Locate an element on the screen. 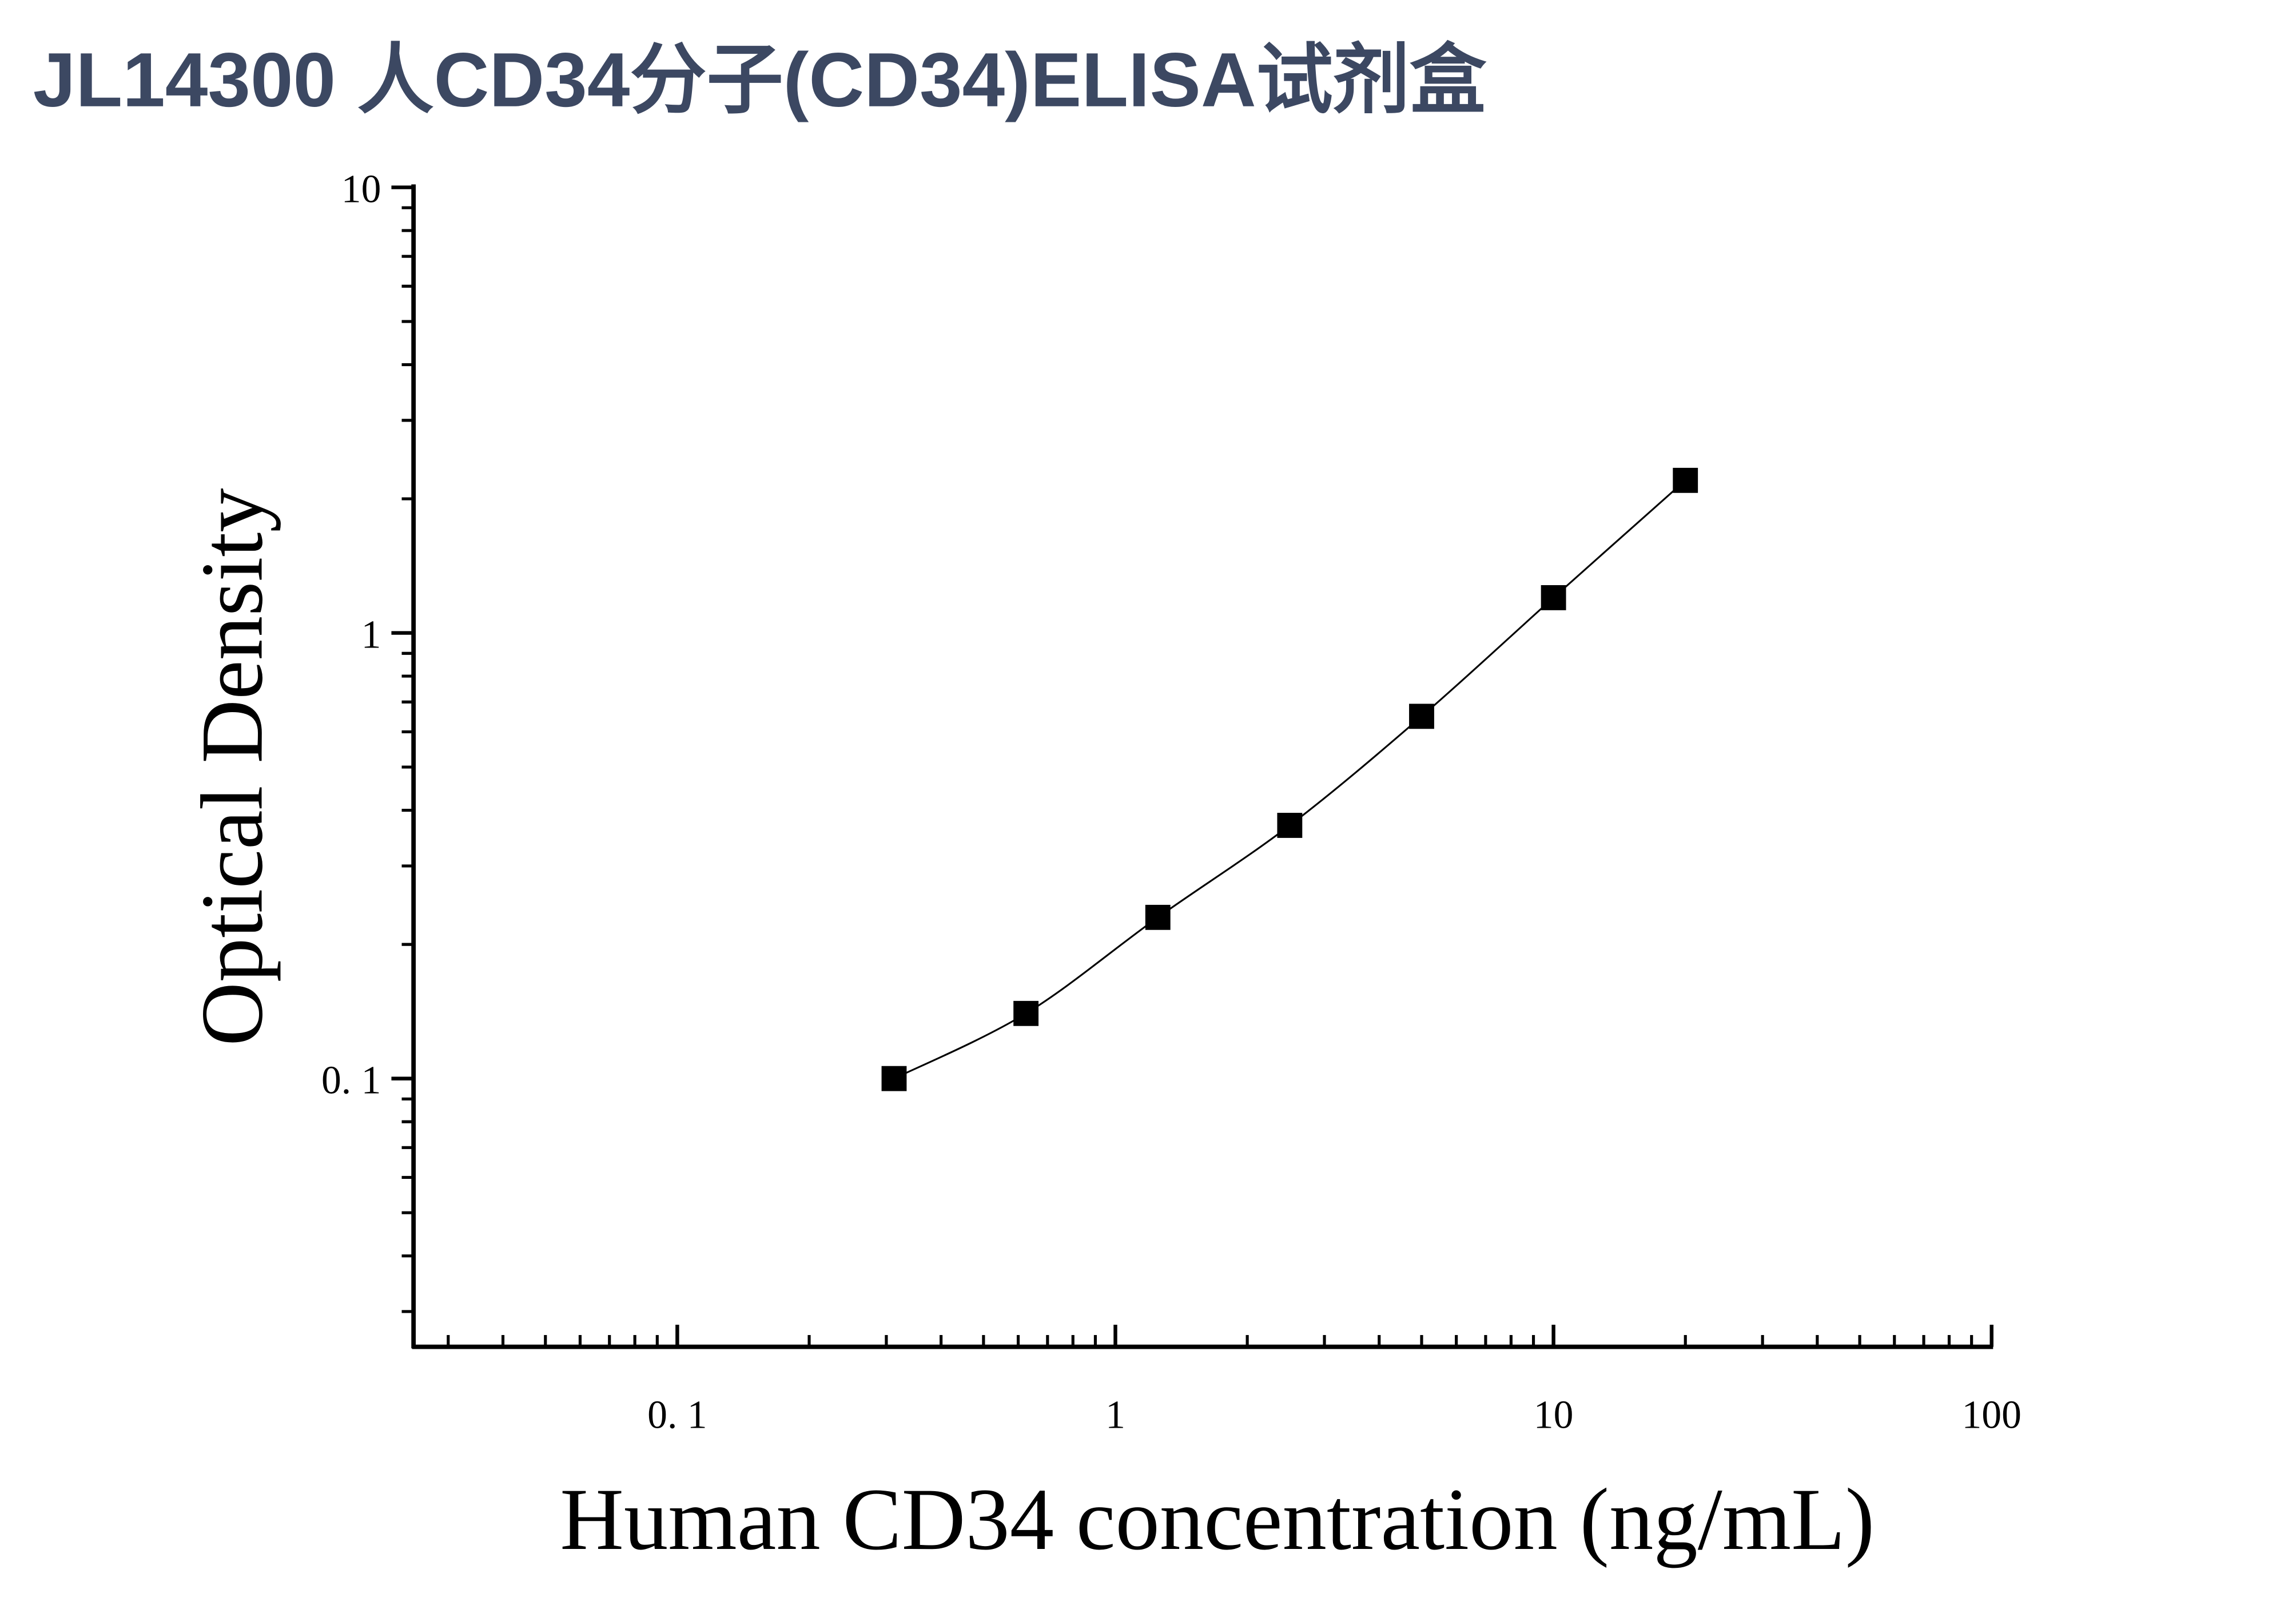 The width and height of the screenshot is (2296, 1605). x-tick-label: 0. 1 is located at coordinates (677, 1415).